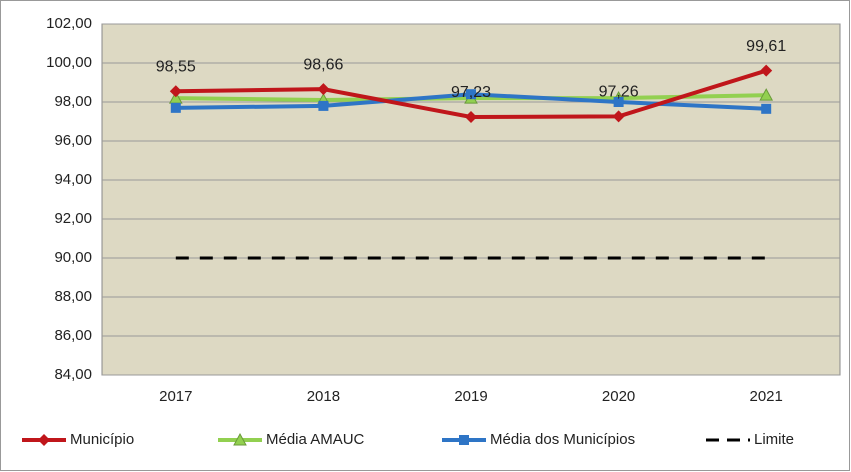 This screenshot has height=472, width=851. I want to click on legend-label: Média dos Municípios, so click(562, 439).